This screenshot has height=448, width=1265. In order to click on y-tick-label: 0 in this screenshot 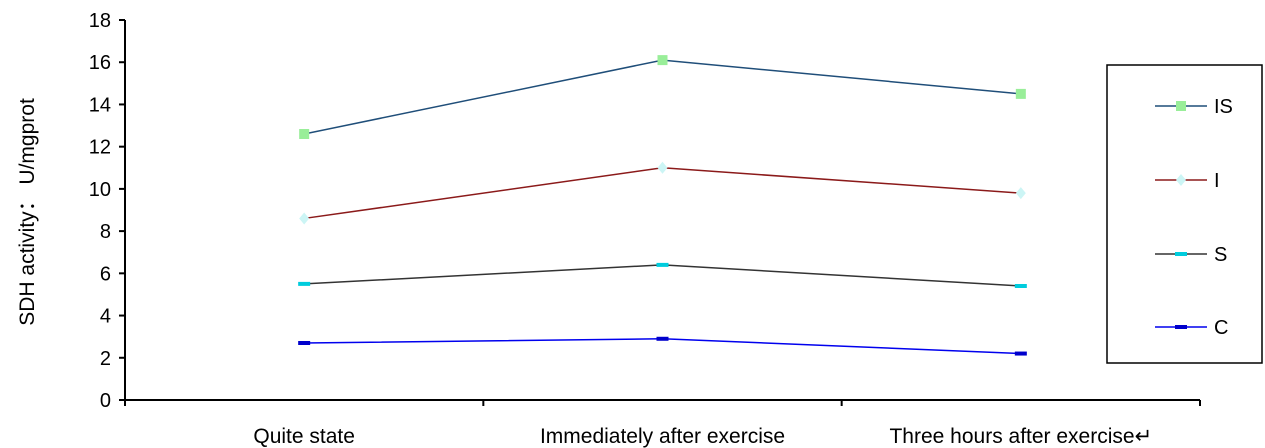, I will do `click(105, 401)`.